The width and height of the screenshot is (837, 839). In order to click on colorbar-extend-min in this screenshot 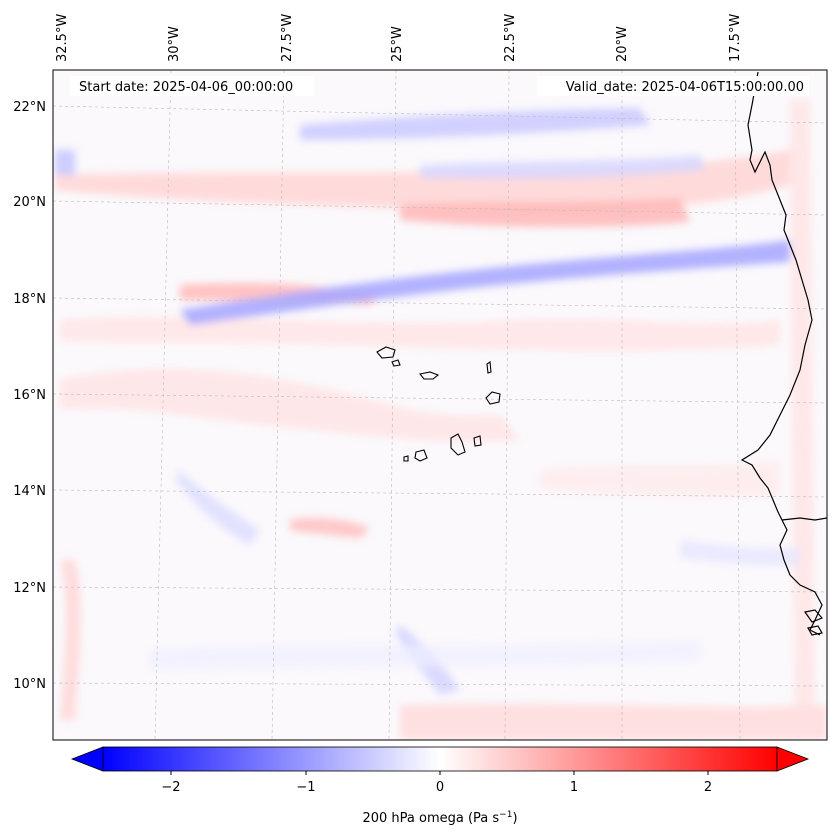, I will do `click(87, 759)`.